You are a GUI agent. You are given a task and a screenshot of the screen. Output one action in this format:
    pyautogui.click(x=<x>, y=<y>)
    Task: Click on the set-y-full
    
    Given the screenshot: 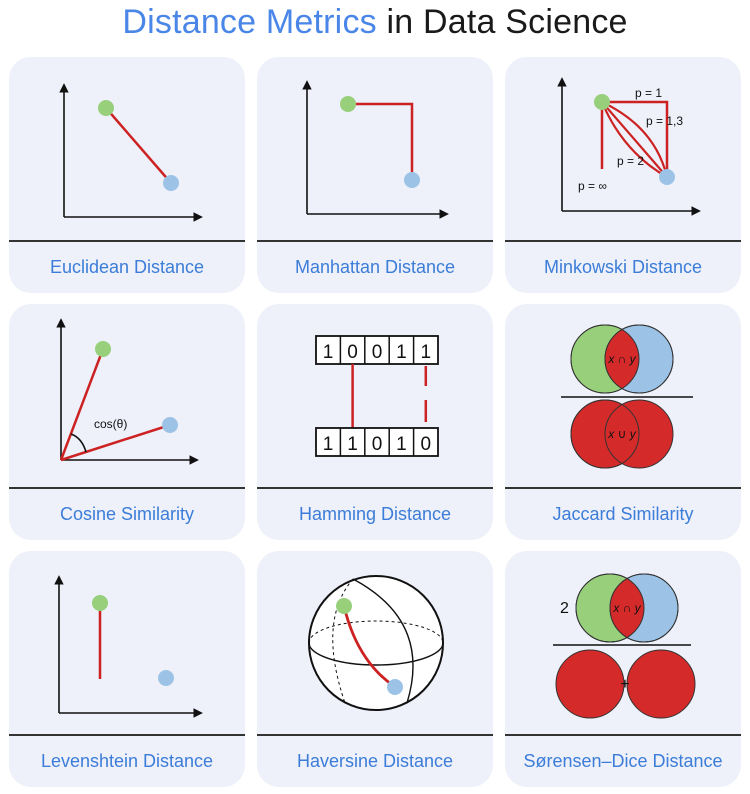 What is the action you would take?
    pyautogui.click(x=661, y=684)
    